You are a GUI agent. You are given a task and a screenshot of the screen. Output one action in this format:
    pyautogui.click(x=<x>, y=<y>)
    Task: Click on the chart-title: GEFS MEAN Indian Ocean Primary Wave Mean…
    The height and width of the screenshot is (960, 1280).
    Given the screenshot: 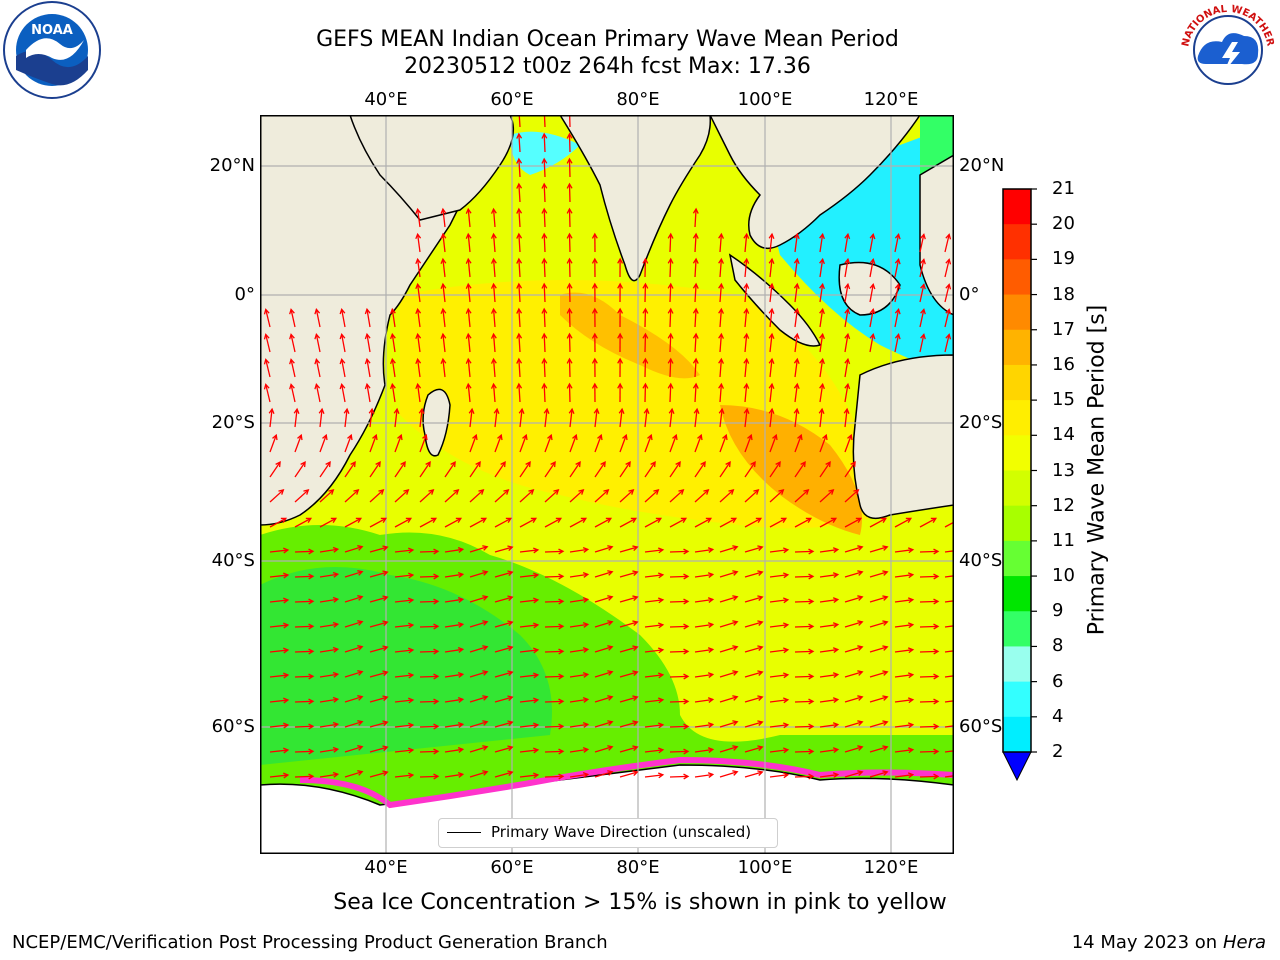 What is the action you would take?
    pyautogui.click(x=607, y=39)
    